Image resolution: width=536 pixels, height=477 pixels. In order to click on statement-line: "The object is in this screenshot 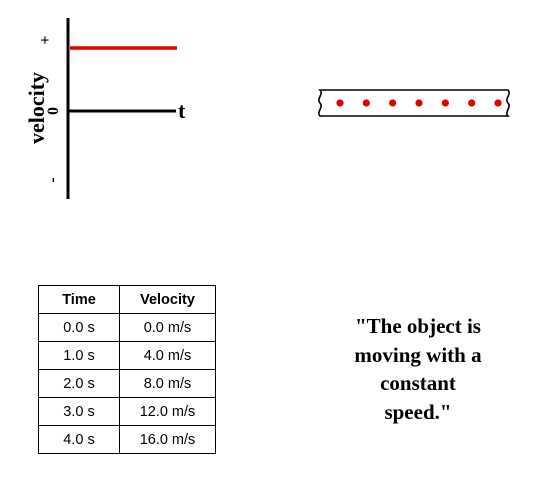, I will do `click(418, 326)`.